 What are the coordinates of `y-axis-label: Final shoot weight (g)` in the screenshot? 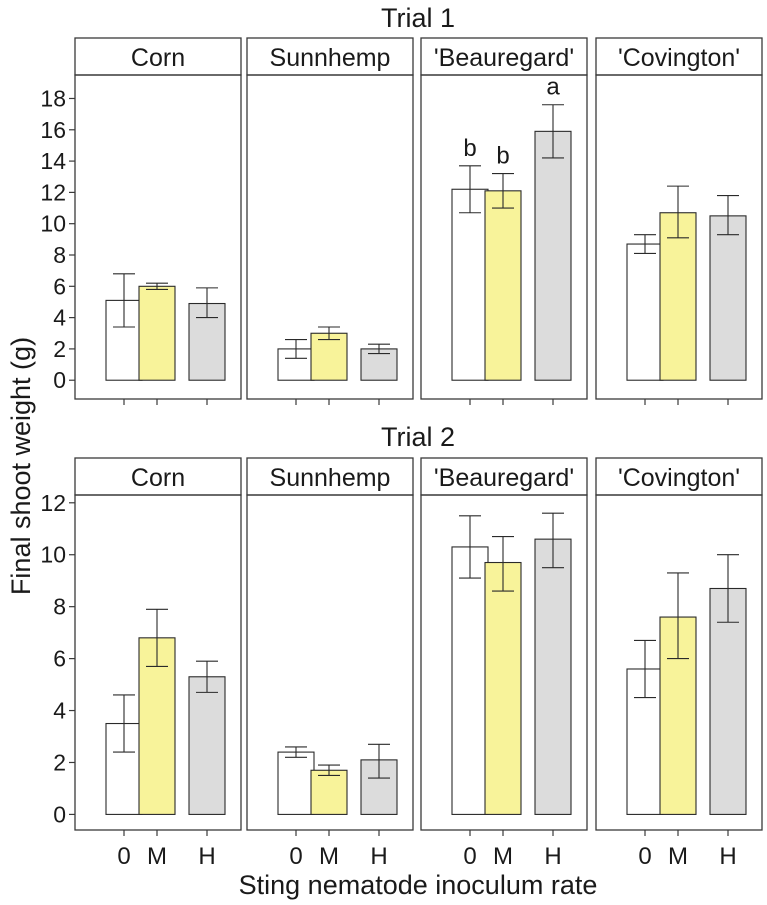 It's located at (21, 466).